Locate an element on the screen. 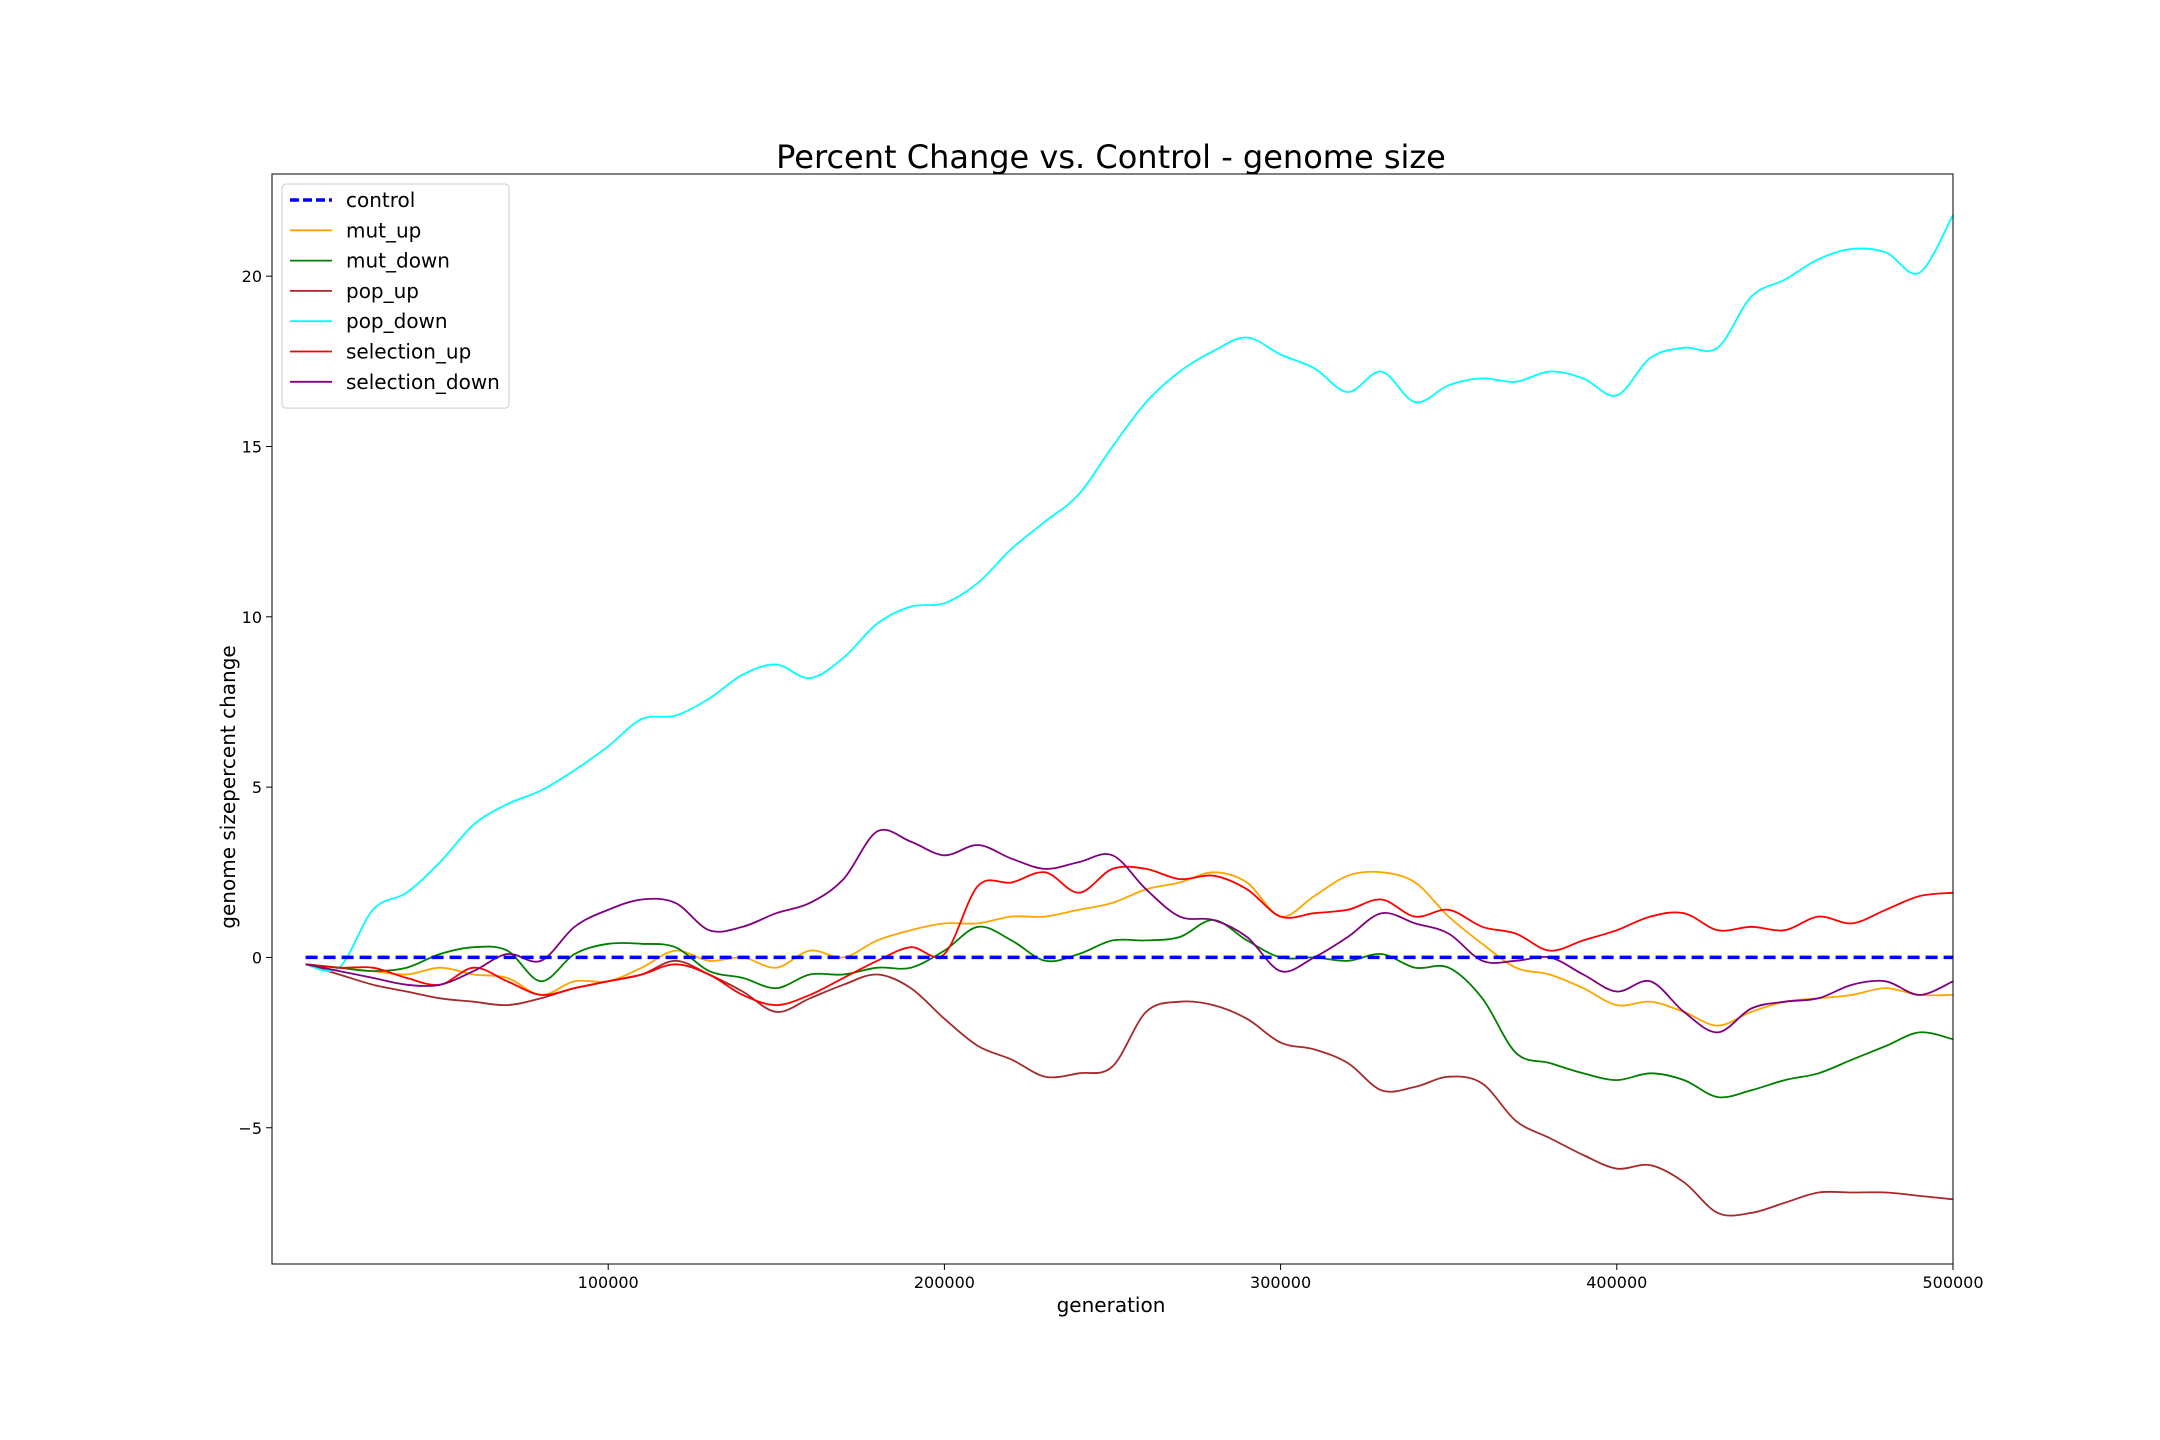 Image resolution: width=2160 pixels, height=1440 pixels. y-tick-label: 0 is located at coordinates (257, 957).